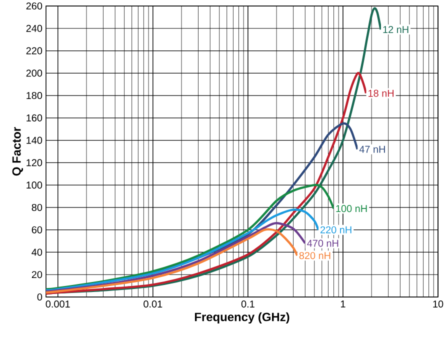 The width and height of the screenshot is (448, 342). Describe the element at coordinates (153, 304) in the screenshot. I see `x-tick-label: 0.01` at that location.